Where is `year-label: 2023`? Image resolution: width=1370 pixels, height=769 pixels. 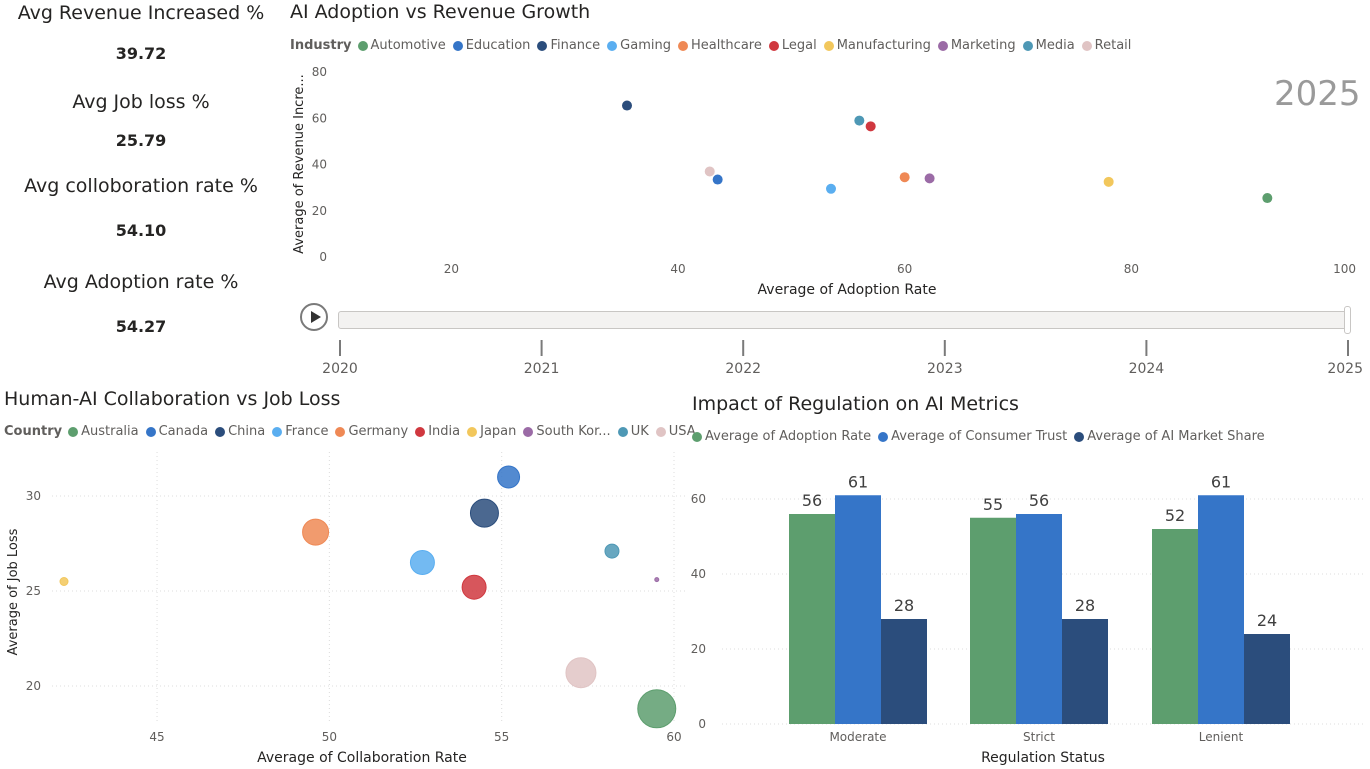
year-label: 2023 is located at coordinates (945, 369).